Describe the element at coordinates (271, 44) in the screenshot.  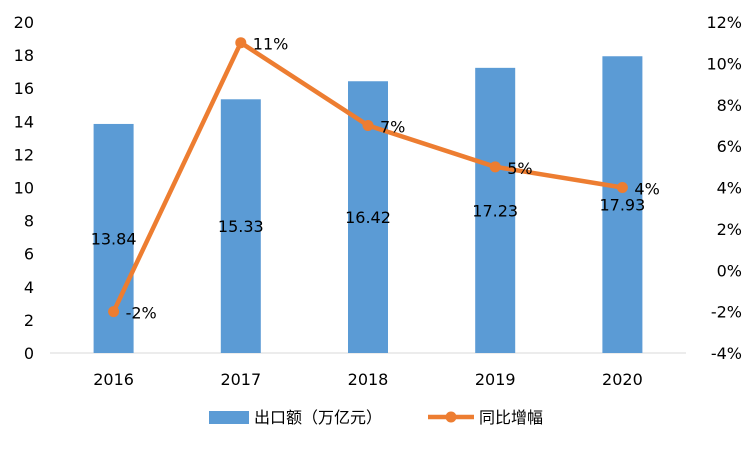
I see `line-data-label: 11%` at that location.